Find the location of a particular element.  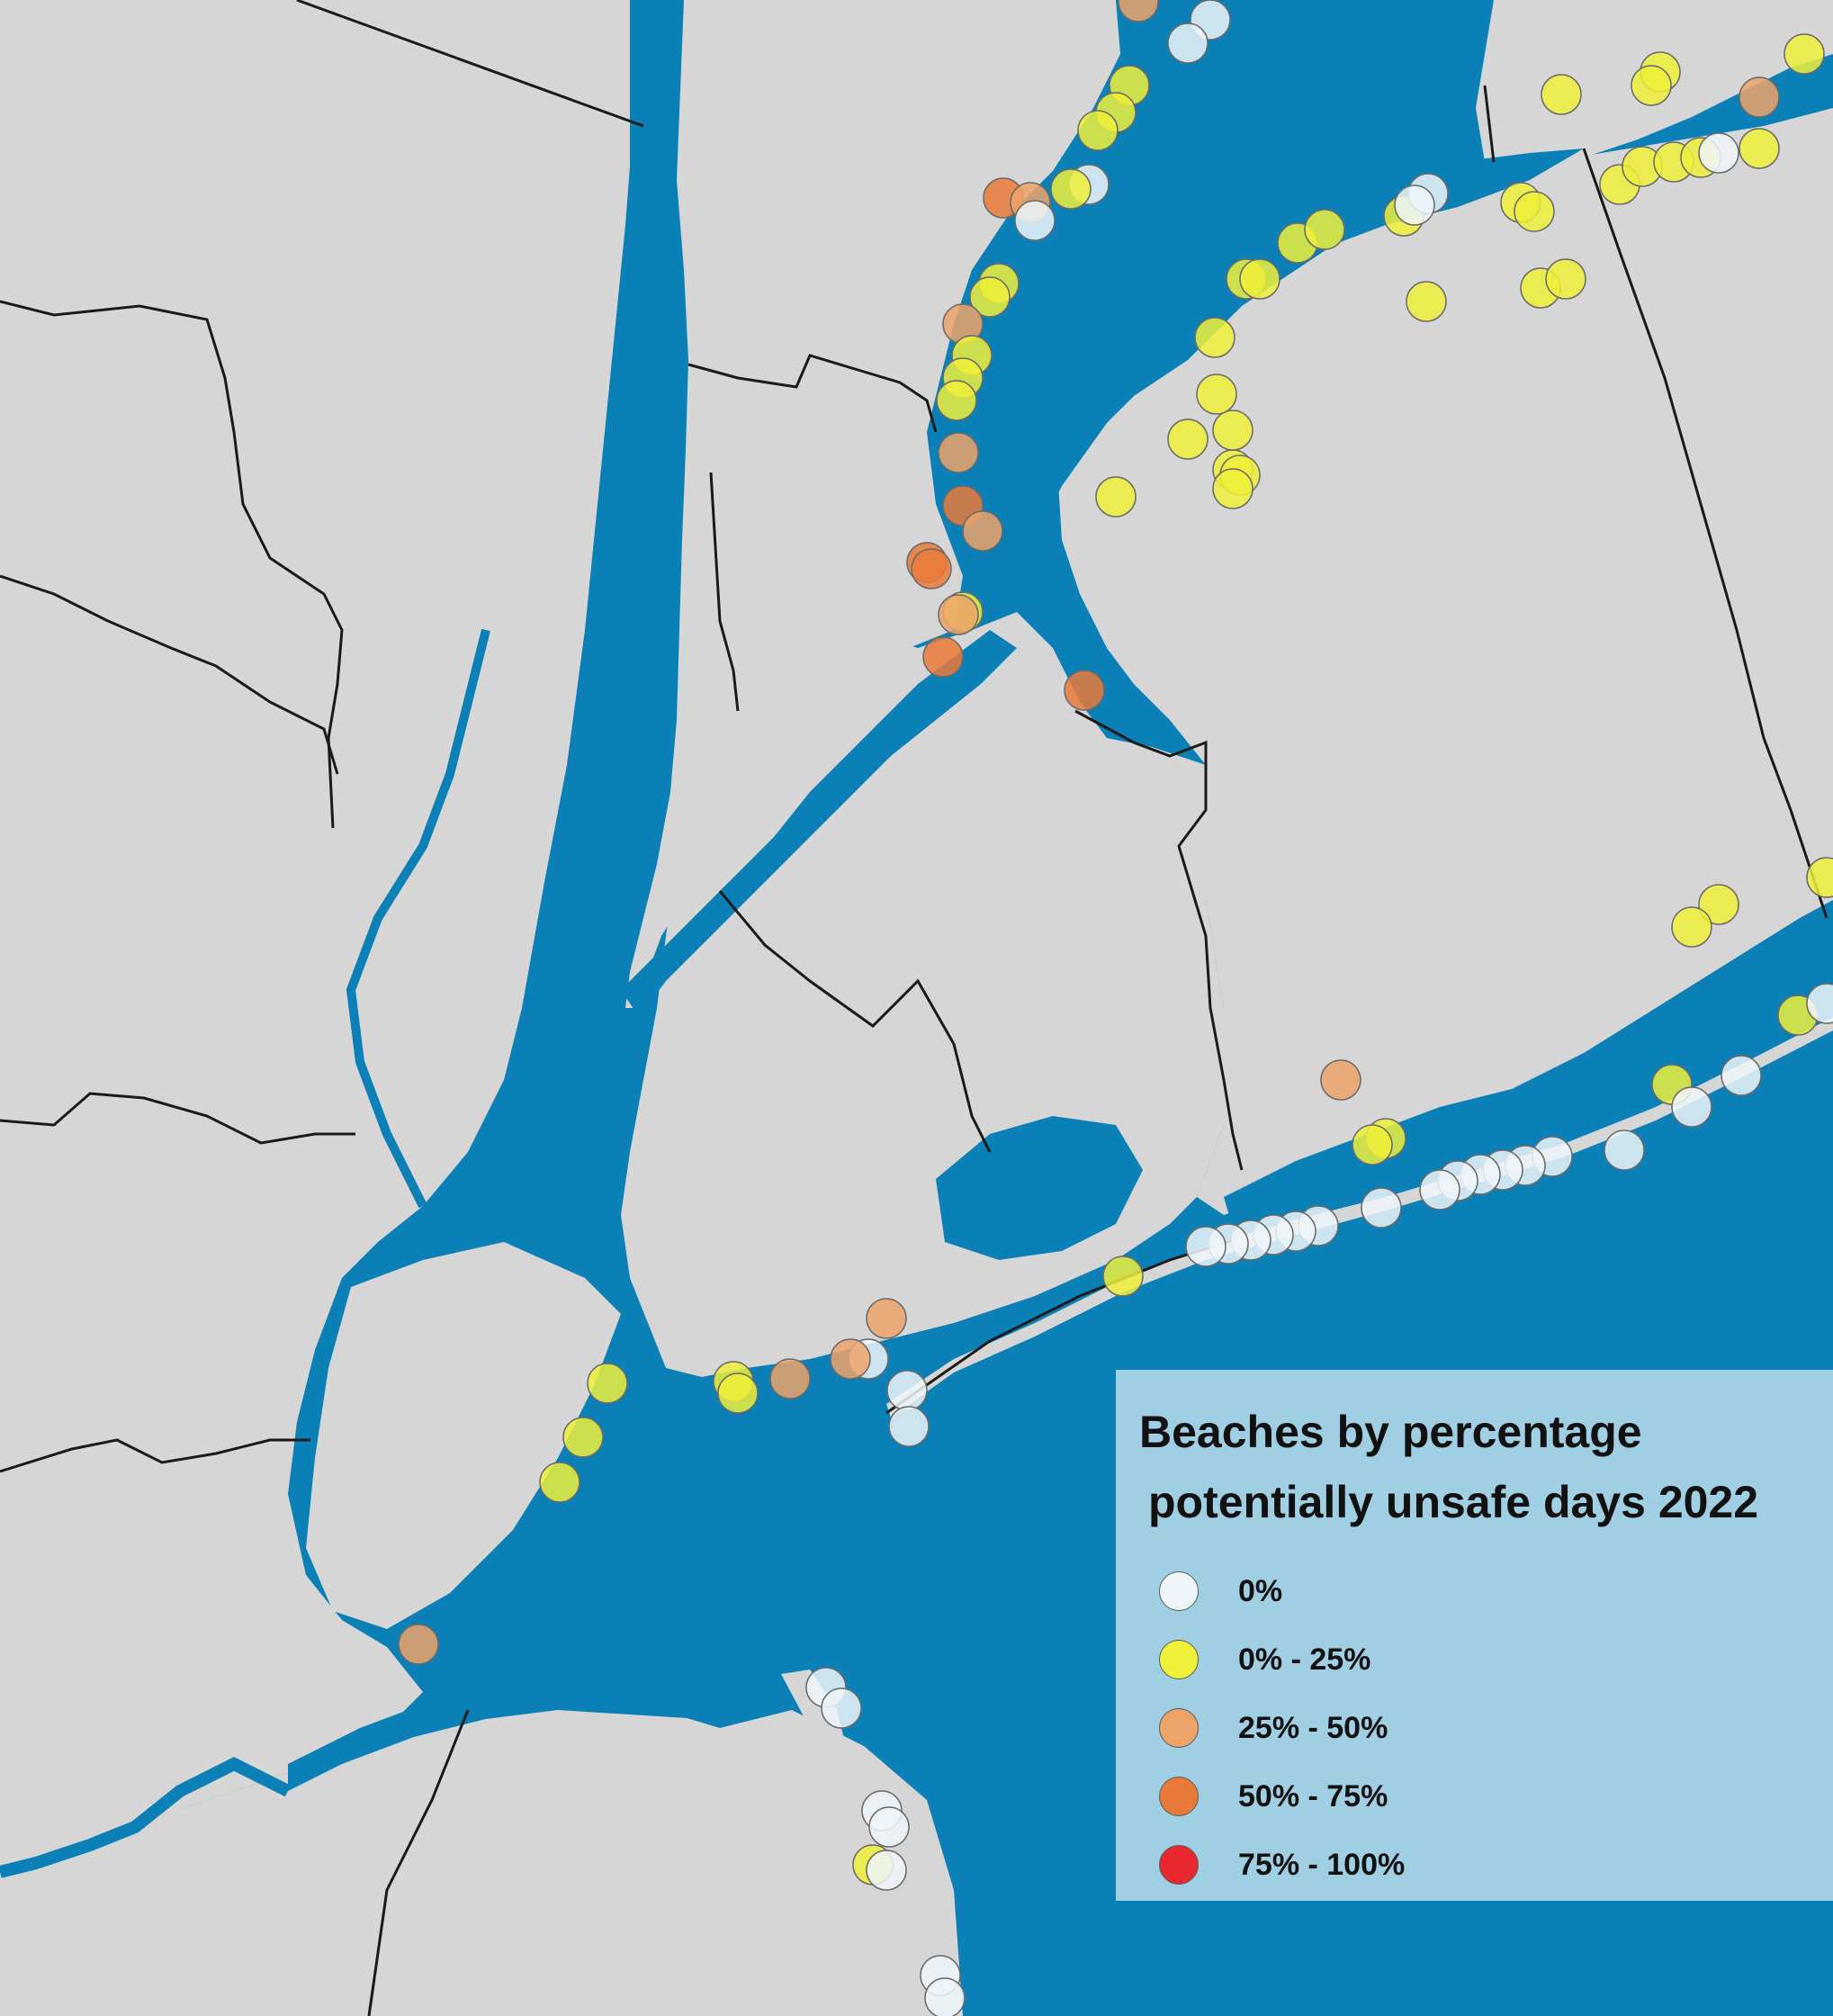

legend-item: 0% is located at coordinates (1487, 1591).